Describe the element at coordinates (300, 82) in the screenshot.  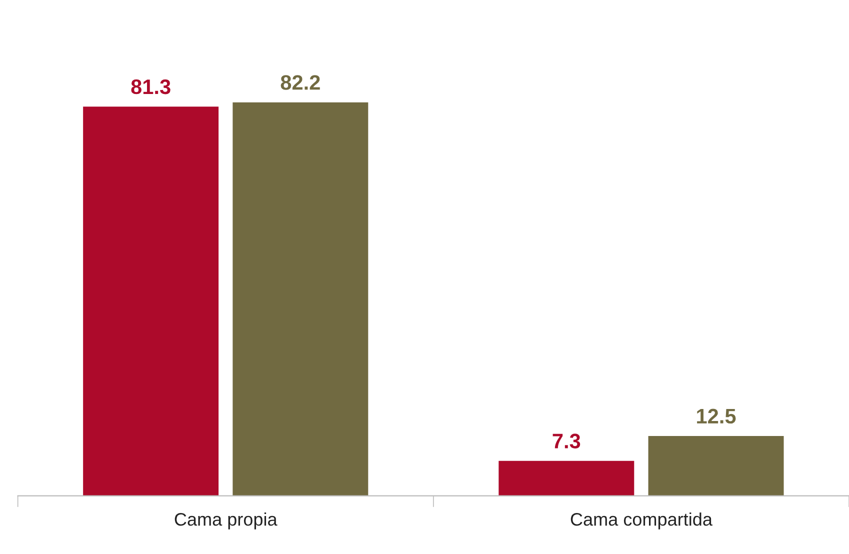
I see `data-label: 82.2` at that location.